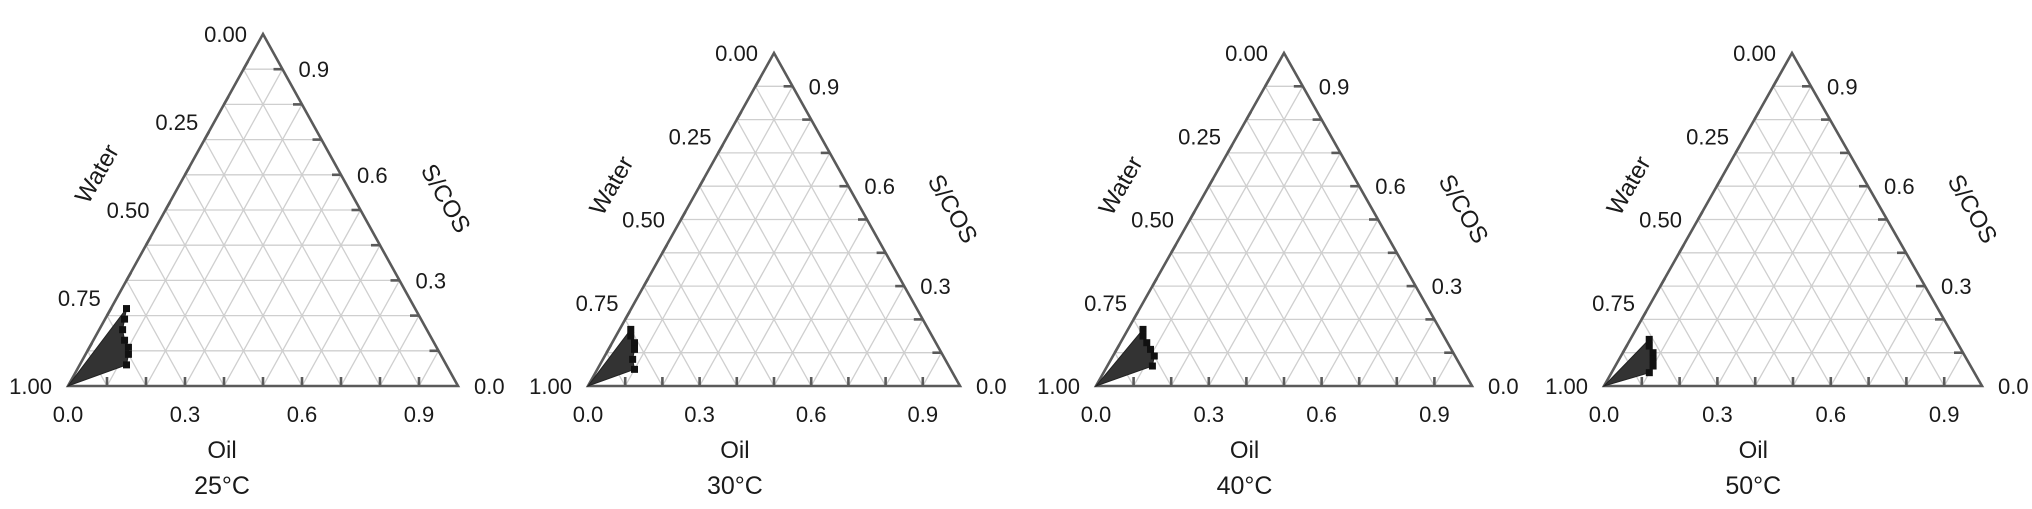 This screenshot has height=509, width=2032. I want to click on temperature-label: 40°C, so click(1245, 486).